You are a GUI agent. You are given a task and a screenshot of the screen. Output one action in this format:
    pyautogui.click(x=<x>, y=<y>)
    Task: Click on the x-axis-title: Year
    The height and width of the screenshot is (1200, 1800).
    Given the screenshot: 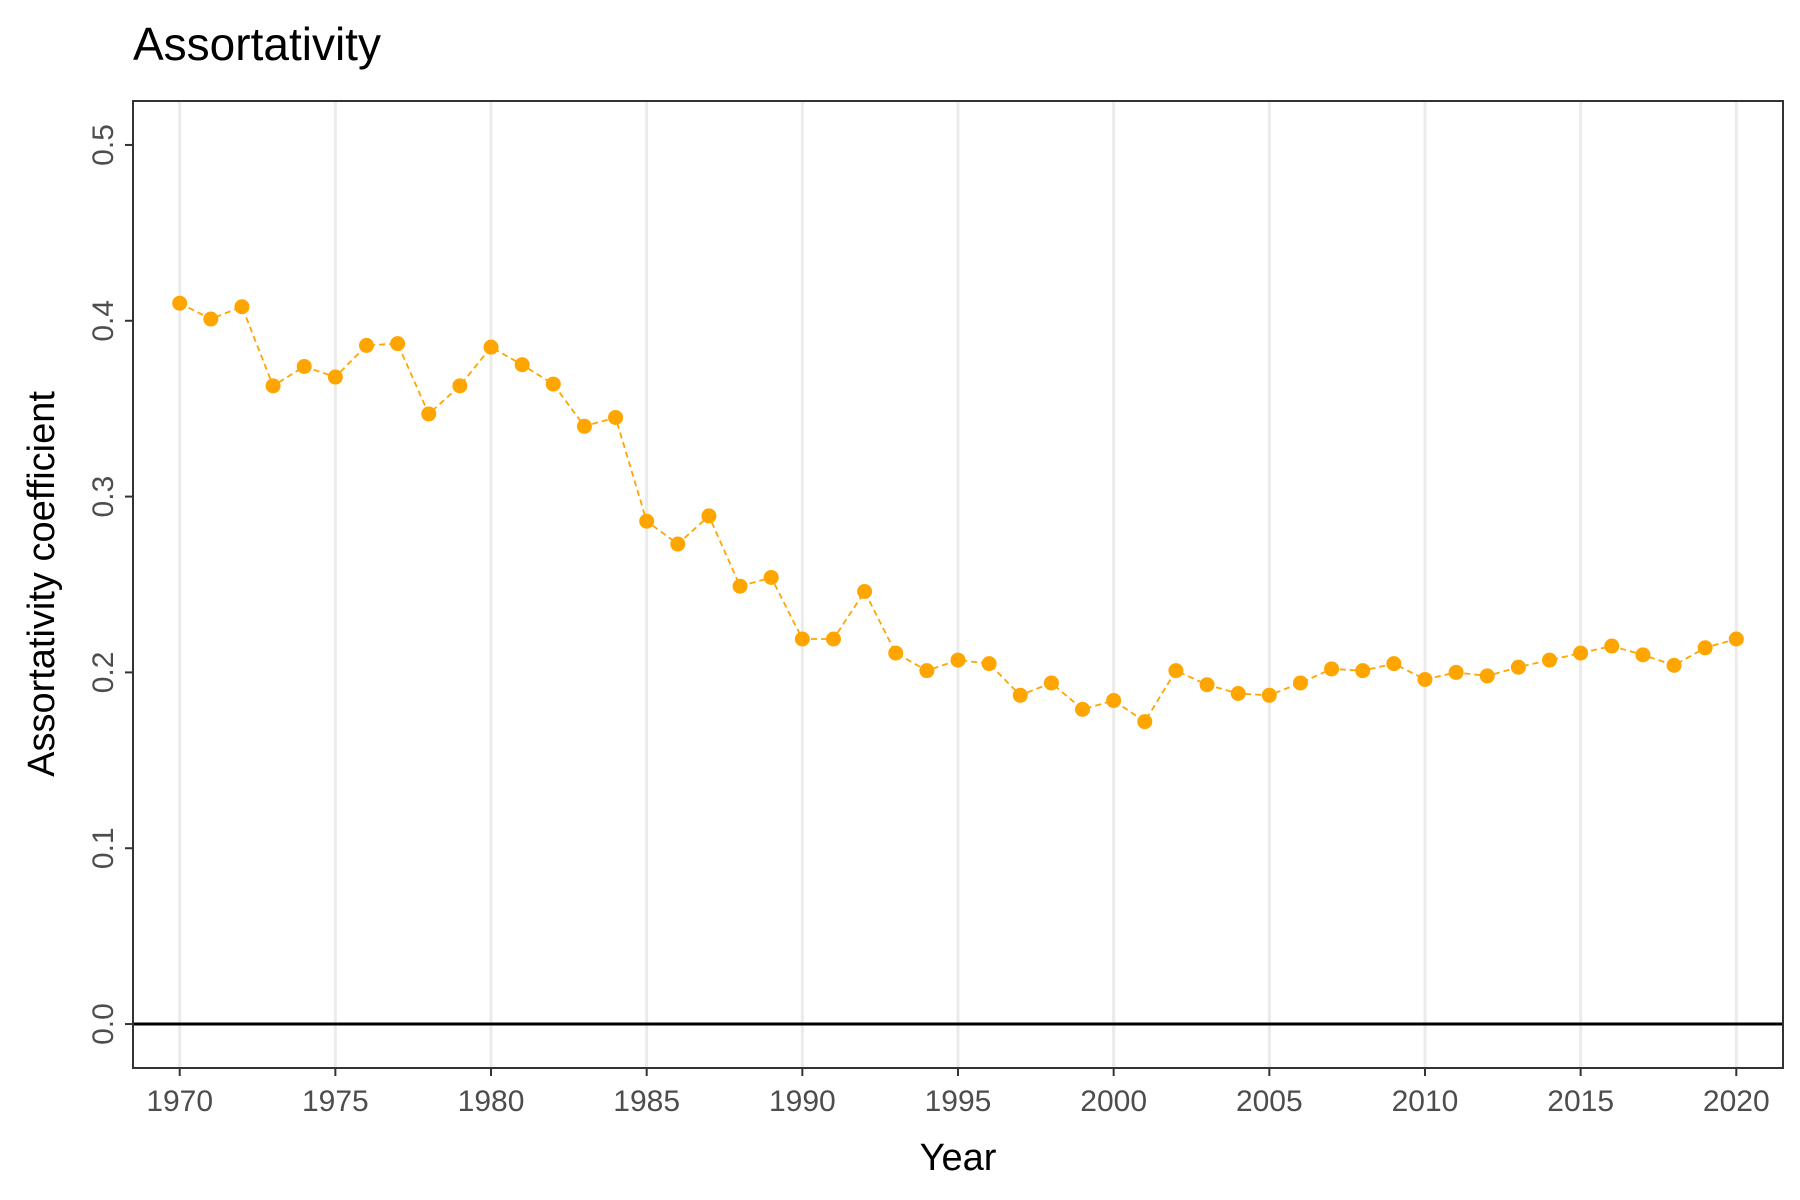 What is the action you would take?
    pyautogui.click(x=958, y=1158)
    